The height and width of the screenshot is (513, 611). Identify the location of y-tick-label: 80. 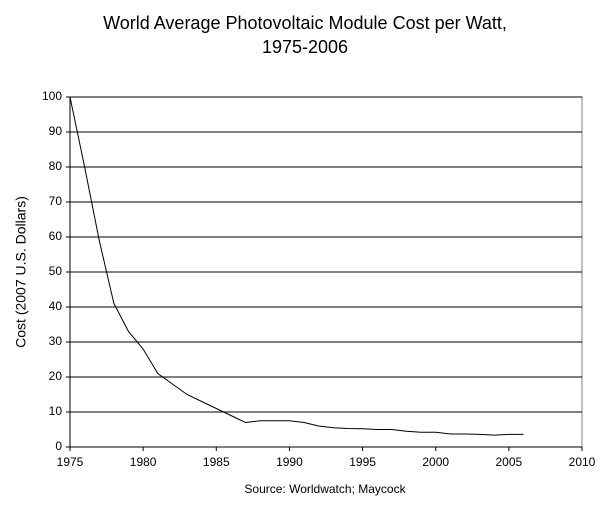
(56, 166).